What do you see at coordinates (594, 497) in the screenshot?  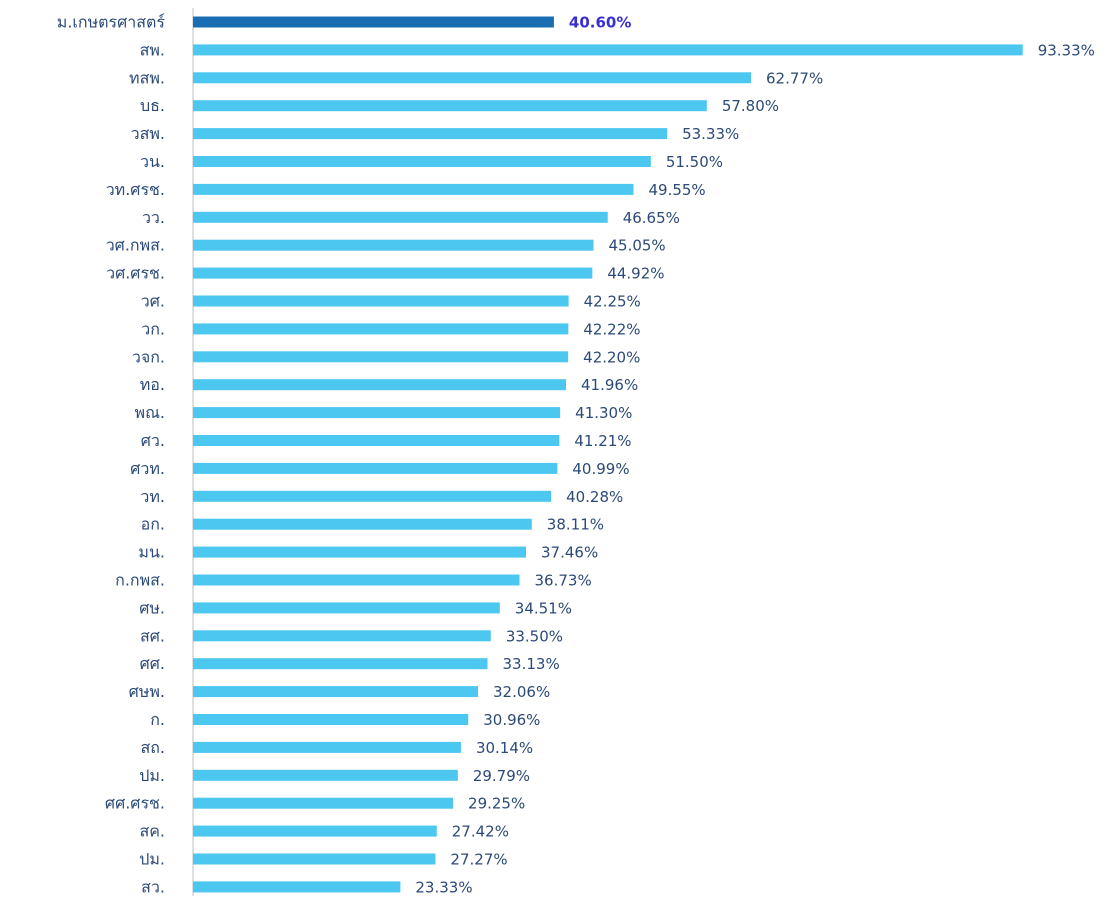 I see `value-label: 40.28%` at bounding box center [594, 497].